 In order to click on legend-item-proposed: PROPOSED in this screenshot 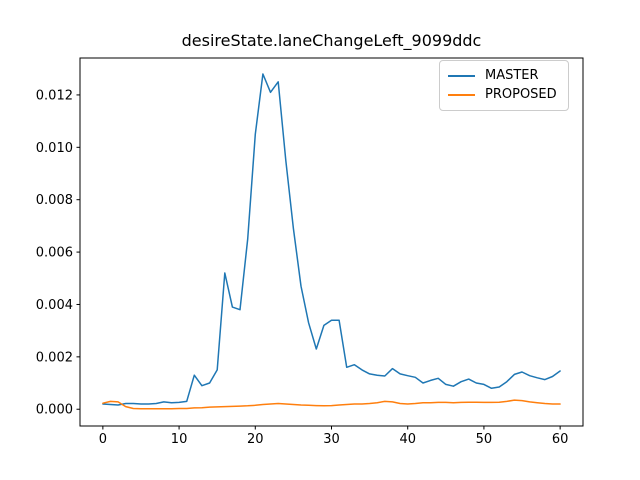, I will do `click(504, 94)`.